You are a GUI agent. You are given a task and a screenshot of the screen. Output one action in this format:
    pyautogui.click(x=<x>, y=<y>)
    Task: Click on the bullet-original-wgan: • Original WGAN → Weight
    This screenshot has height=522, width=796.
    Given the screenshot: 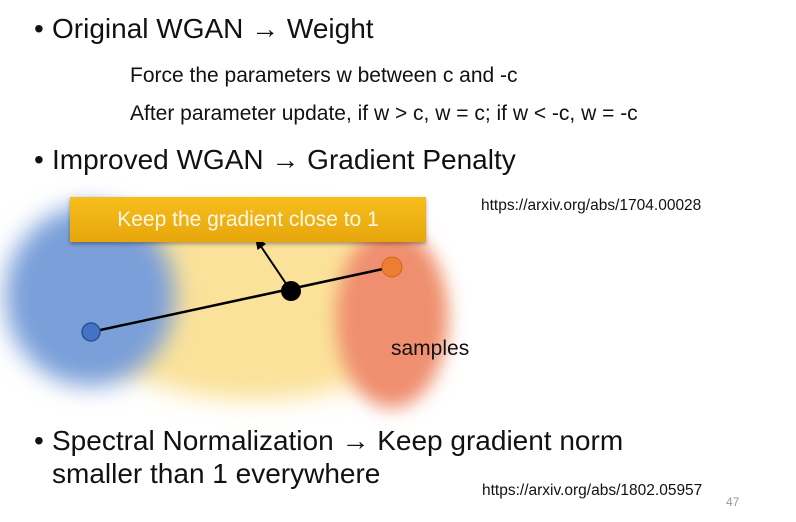 What is the action you would take?
    pyautogui.click(x=204, y=29)
    